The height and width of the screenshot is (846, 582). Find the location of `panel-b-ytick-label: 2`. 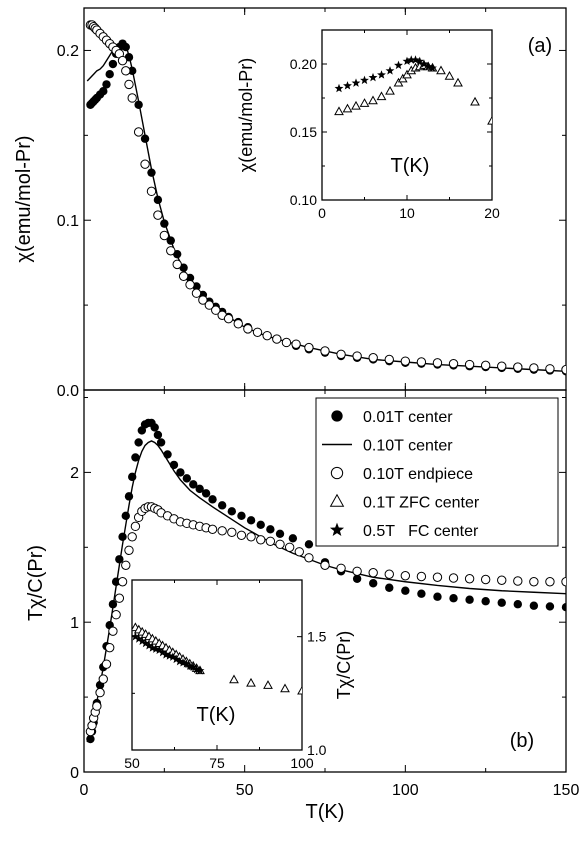

panel-b-ytick-label: 2 is located at coordinates (74, 473).